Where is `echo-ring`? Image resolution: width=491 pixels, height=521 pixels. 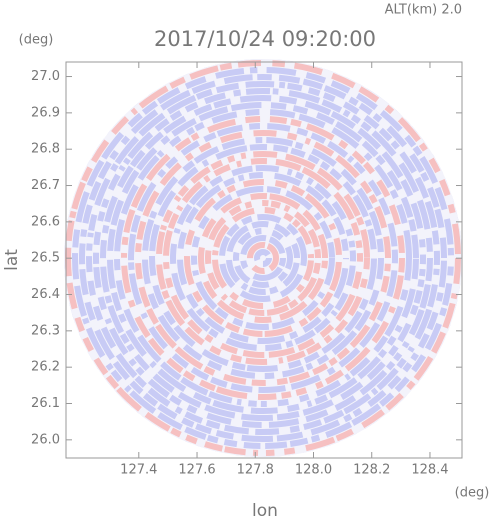
echo-ring is located at coordinates (263, 258).